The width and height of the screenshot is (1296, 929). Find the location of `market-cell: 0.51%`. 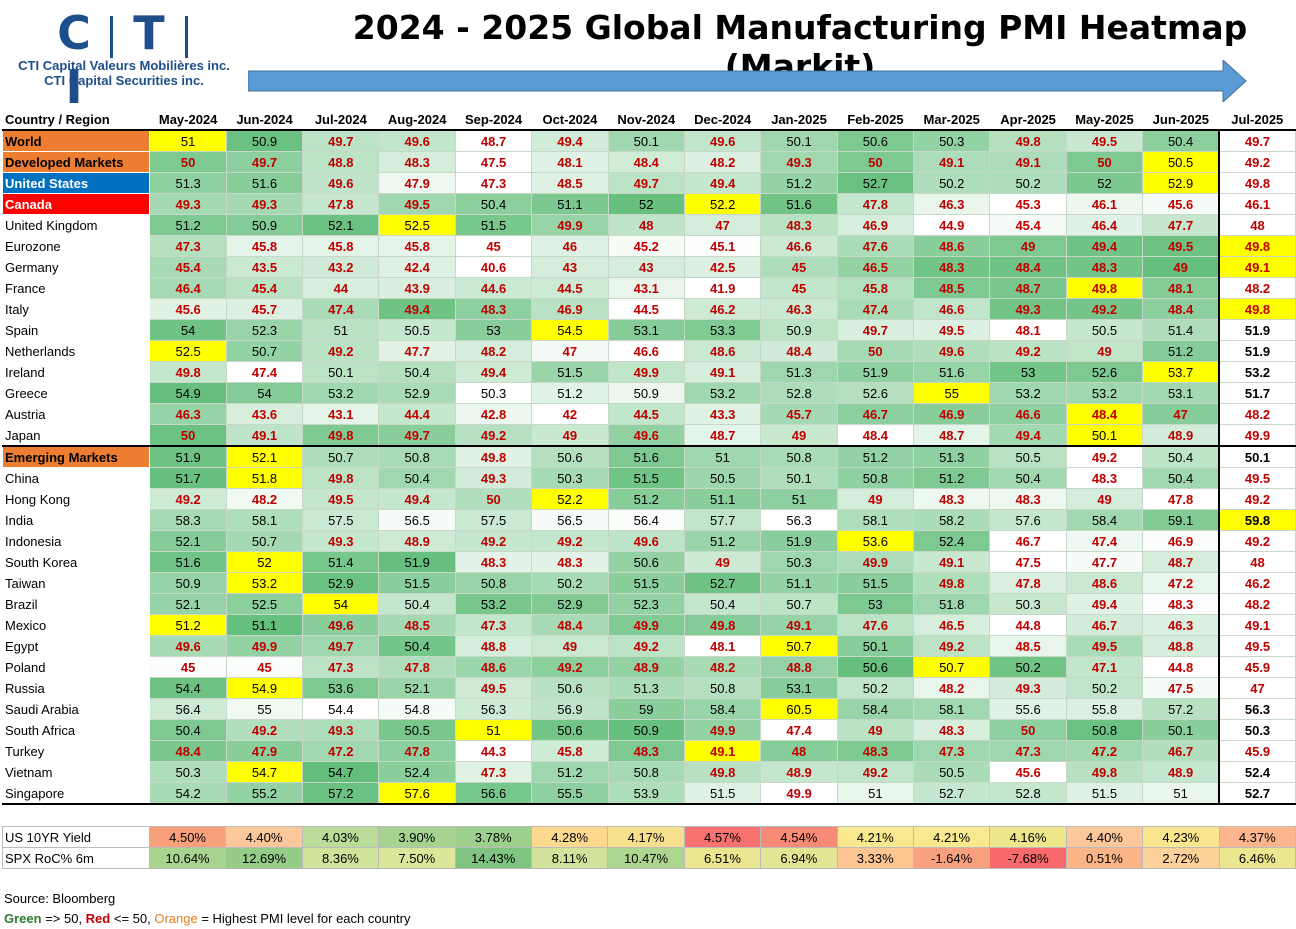

market-cell: 0.51% is located at coordinates (1104, 858).